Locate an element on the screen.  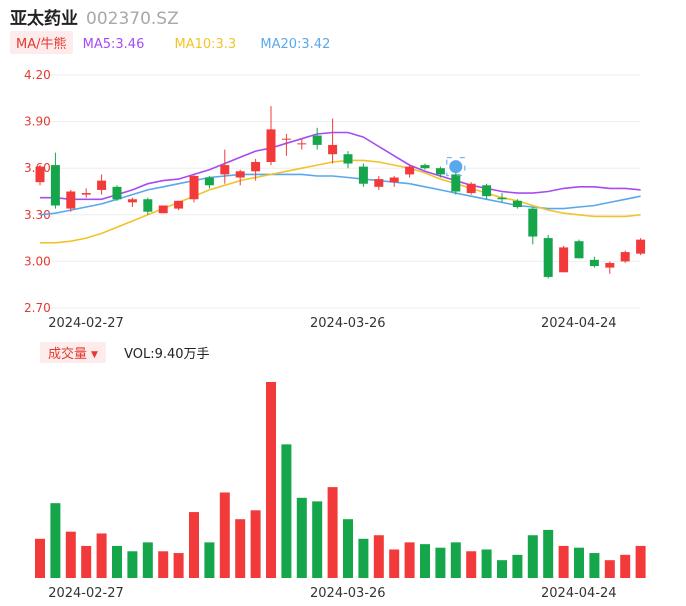
y-tick-label: 3.90 is located at coordinates (37, 122).